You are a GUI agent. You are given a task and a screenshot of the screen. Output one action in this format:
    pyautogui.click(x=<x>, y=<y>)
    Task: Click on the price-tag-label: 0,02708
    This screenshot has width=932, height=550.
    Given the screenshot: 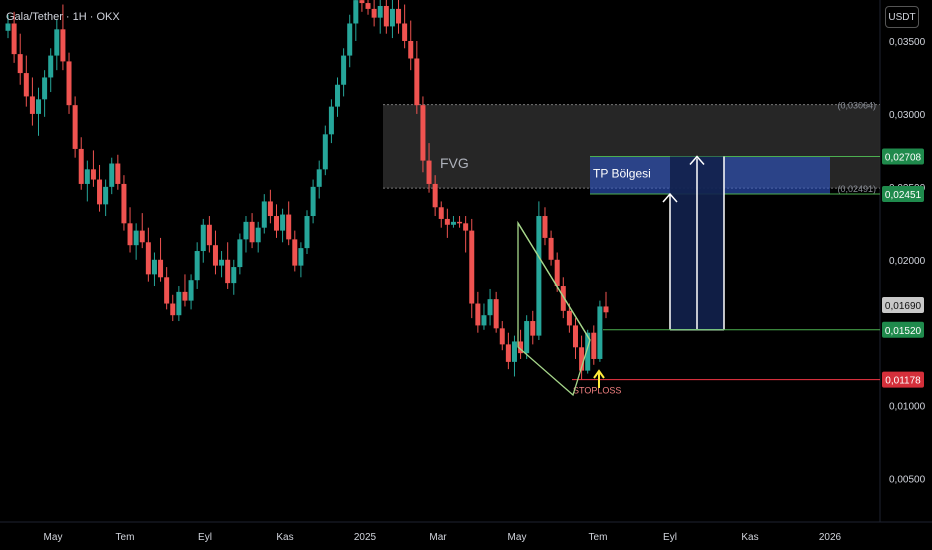 What is the action you would take?
    pyautogui.click(x=903, y=158)
    